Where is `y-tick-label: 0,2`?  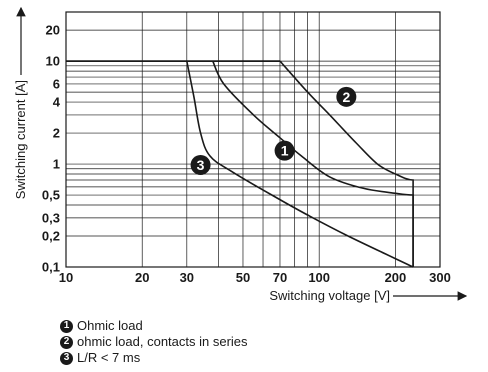 y-tick-label: 0,2 is located at coordinates (51, 236).